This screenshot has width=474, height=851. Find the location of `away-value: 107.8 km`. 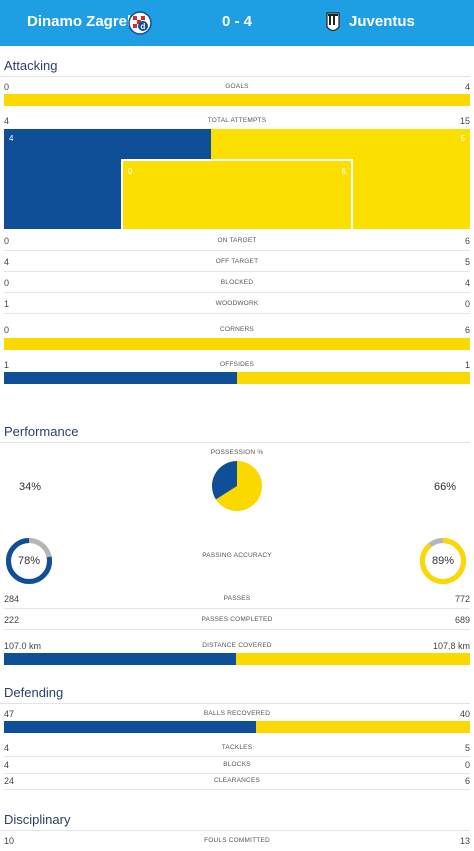

away-value: 107.8 km is located at coordinates (451, 646).